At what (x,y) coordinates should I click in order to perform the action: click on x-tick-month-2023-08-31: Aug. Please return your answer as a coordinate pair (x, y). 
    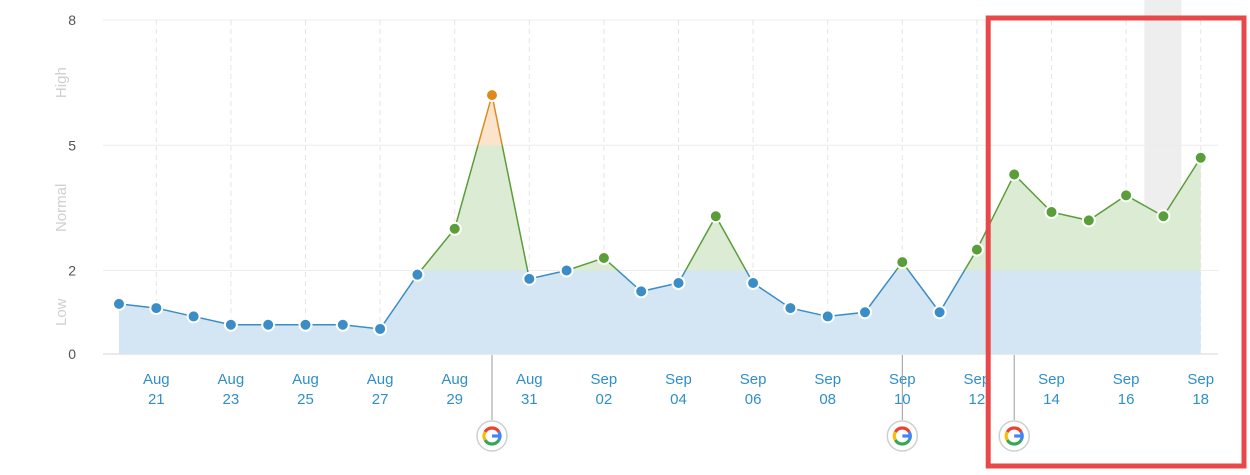
    Looking at the image, I should click on (529, 379).